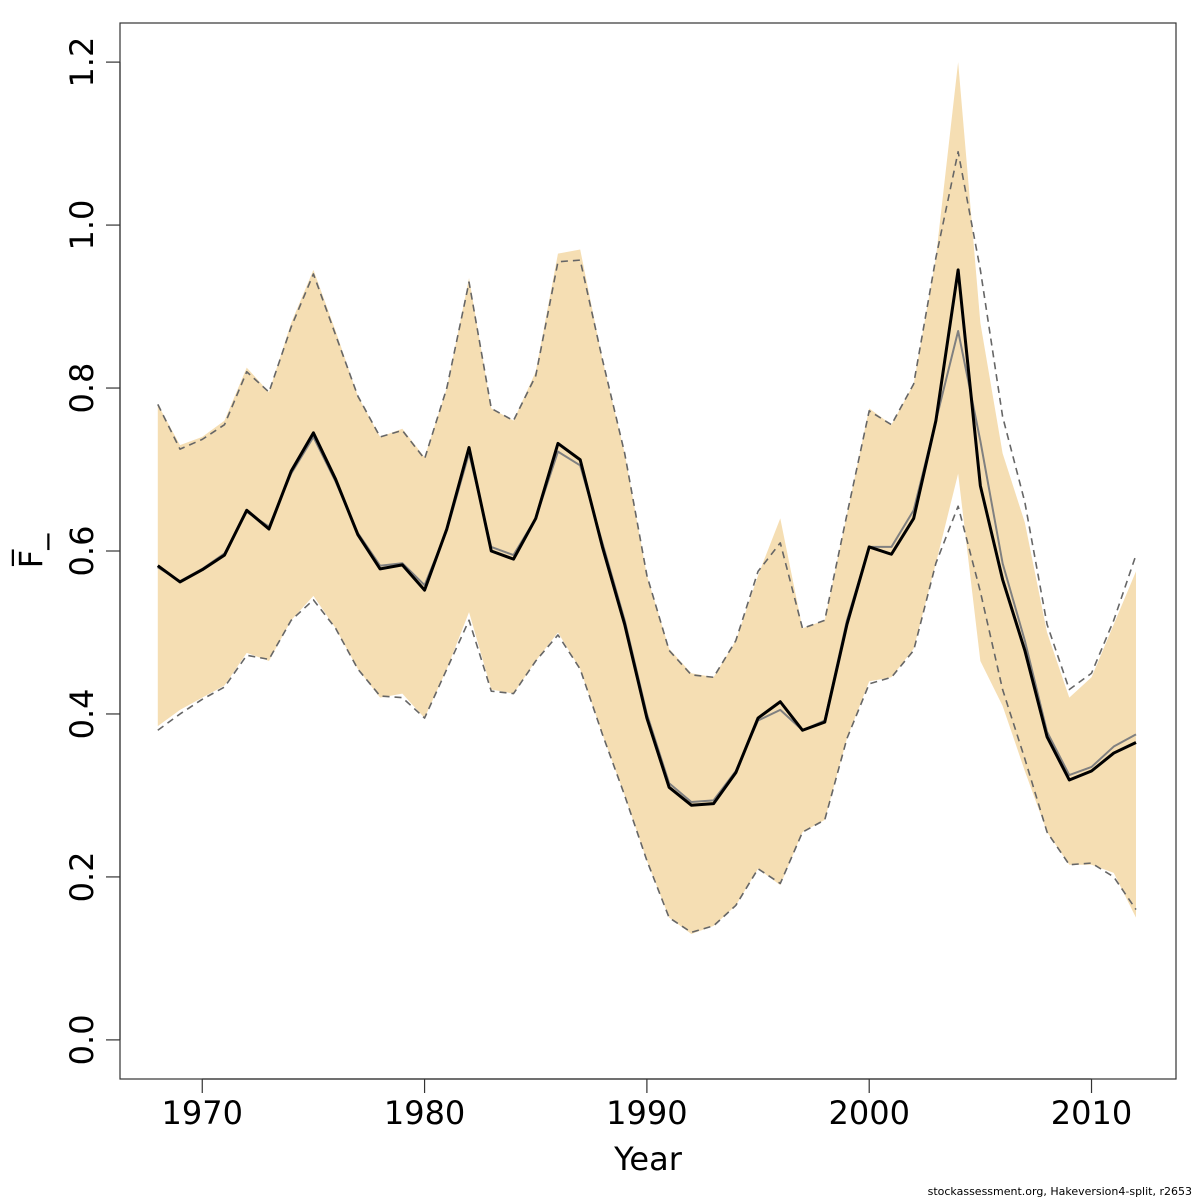  What do you see at coordinates (646, 1113) in the screenshot?
I see `x-tick-label: 1990` at bounding box center [646, 1113].